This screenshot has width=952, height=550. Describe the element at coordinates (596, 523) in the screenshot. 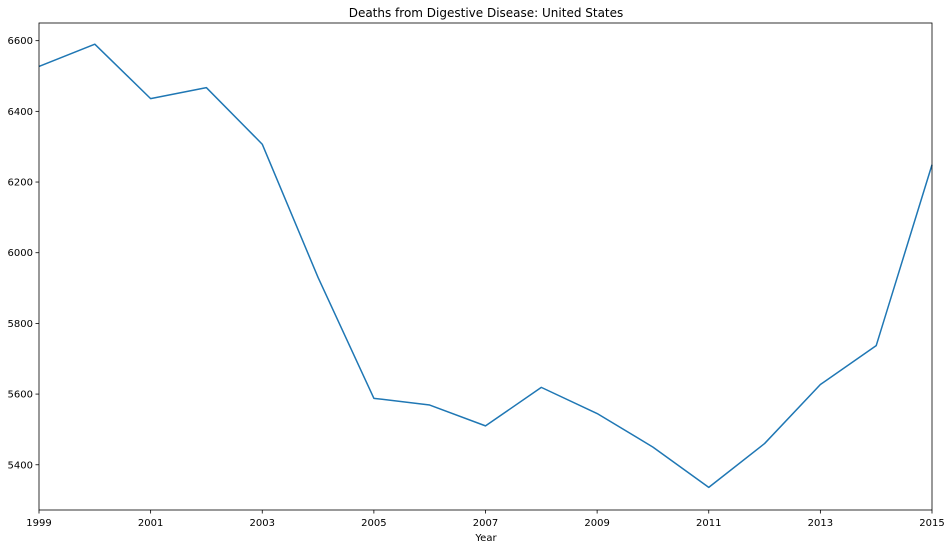

I see `x-tick-label: 2009` at that location.